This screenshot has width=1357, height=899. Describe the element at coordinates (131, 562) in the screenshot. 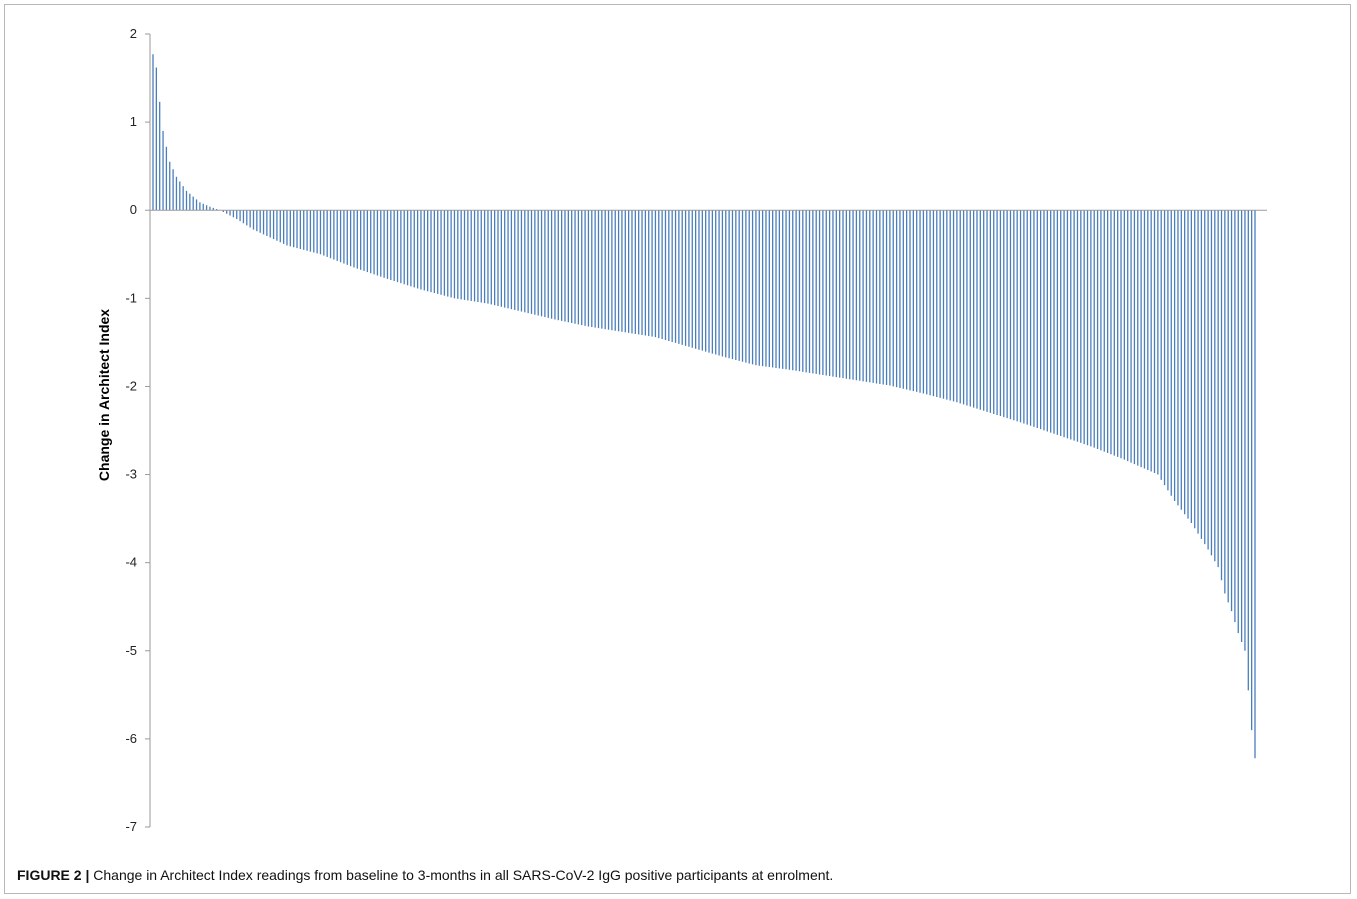

I see `y-tick-label: -4` at that location.